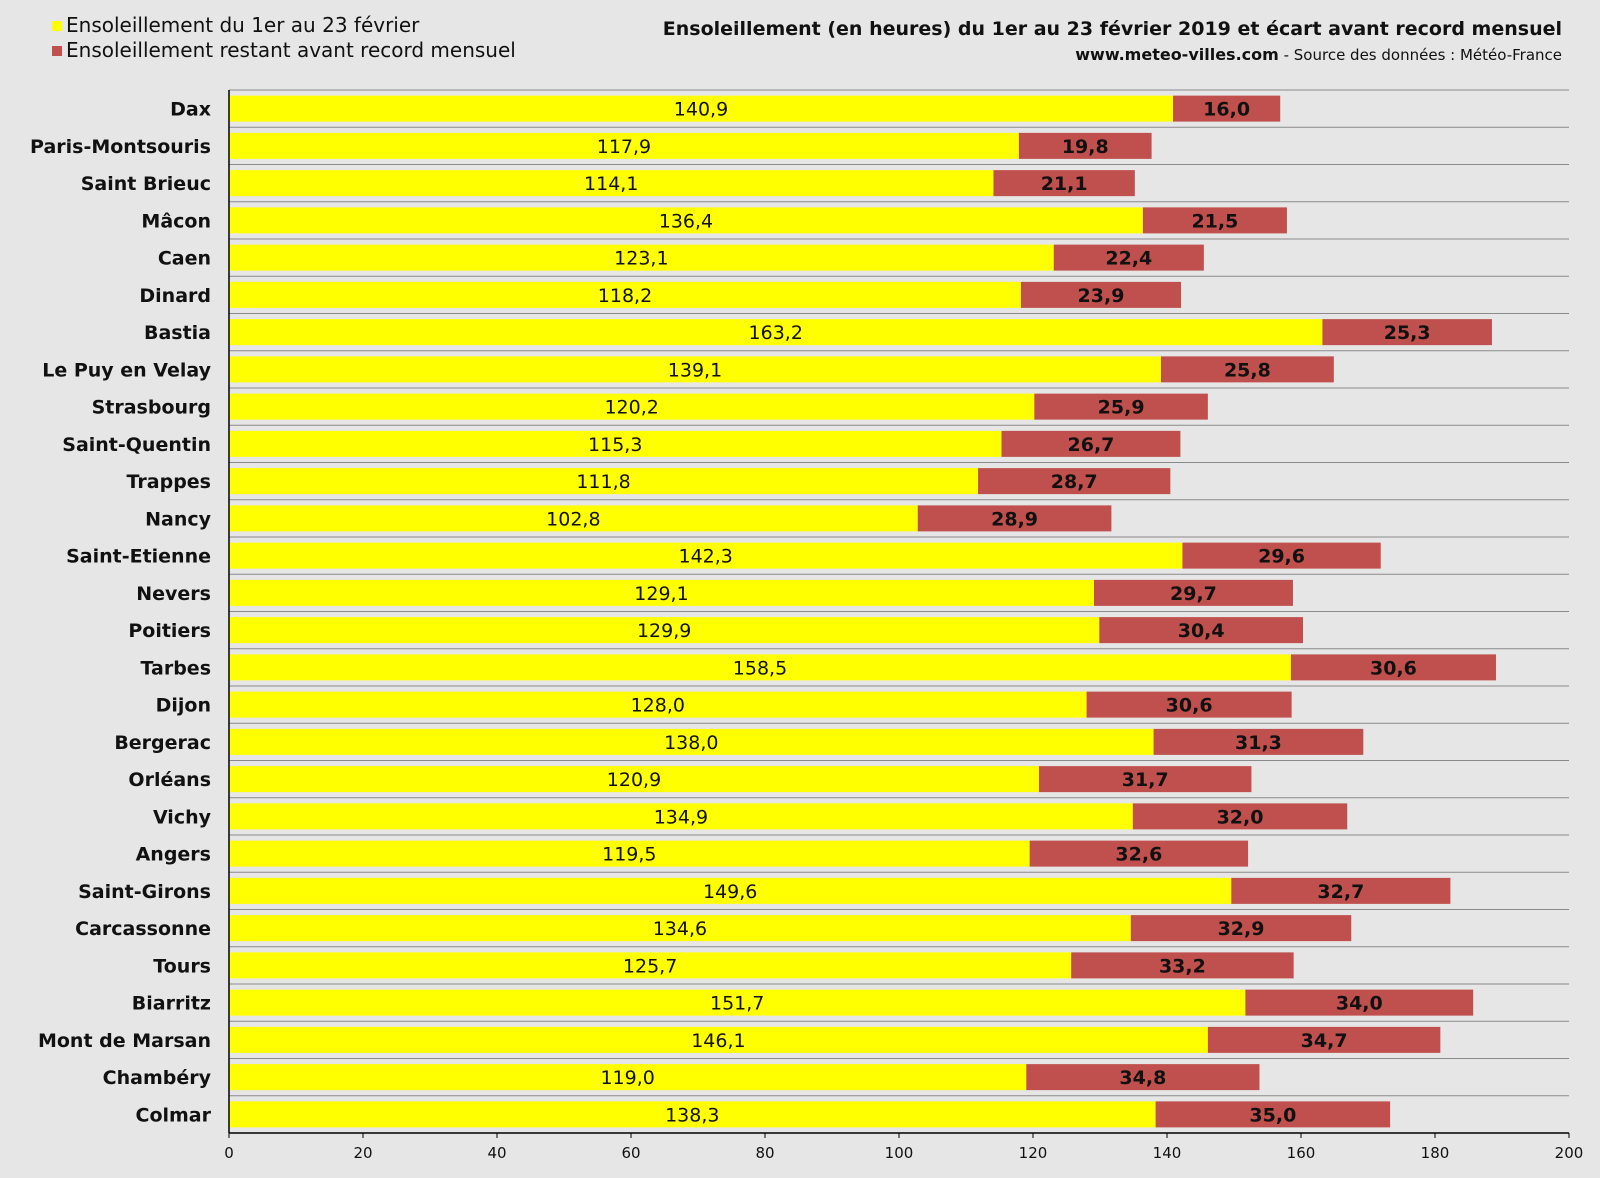 Image resolution: width=1600 pixels, height=1178 pixels. Describe the element at coordinates (1128, 259) in the screenshot. I see `data-label-remaining: 22,4` at that location.